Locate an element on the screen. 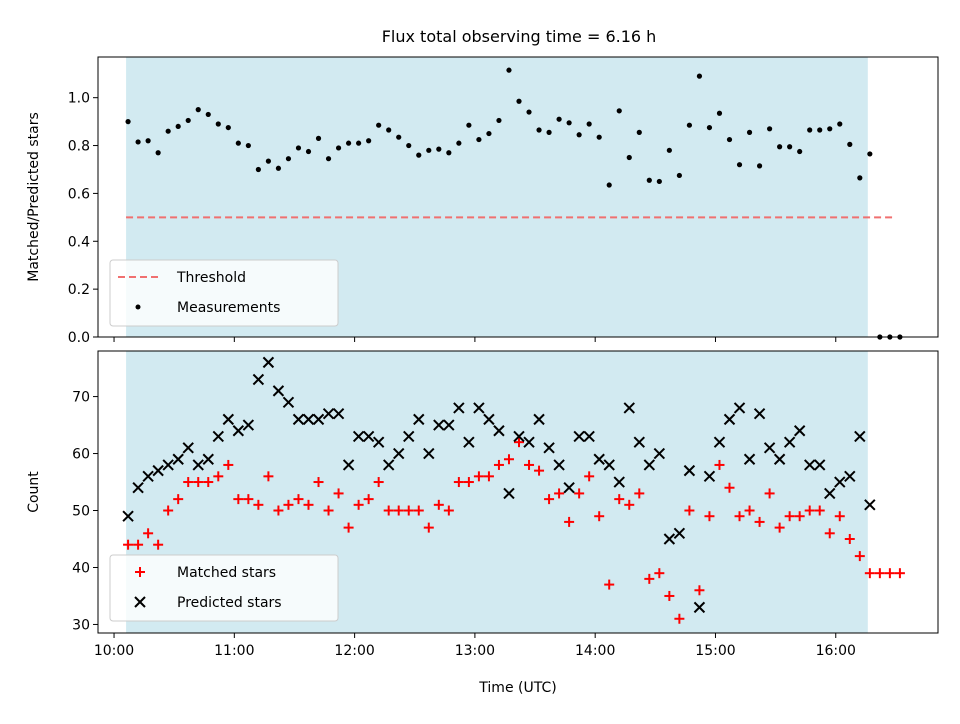 This screenshot has width=960, height=724. y-tick-label: 30 is located at coordinates (81, 625).